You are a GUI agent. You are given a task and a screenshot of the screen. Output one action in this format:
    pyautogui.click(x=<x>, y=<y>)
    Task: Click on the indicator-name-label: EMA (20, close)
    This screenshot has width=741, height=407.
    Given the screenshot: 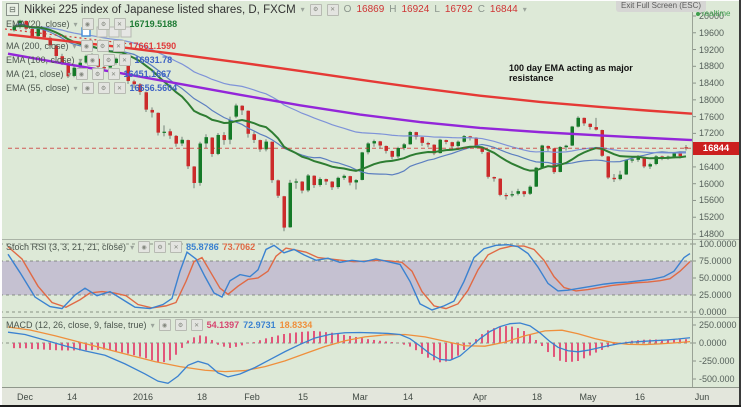 What is the action you would take?
    pyautogui.click(x=38, y=24)
    